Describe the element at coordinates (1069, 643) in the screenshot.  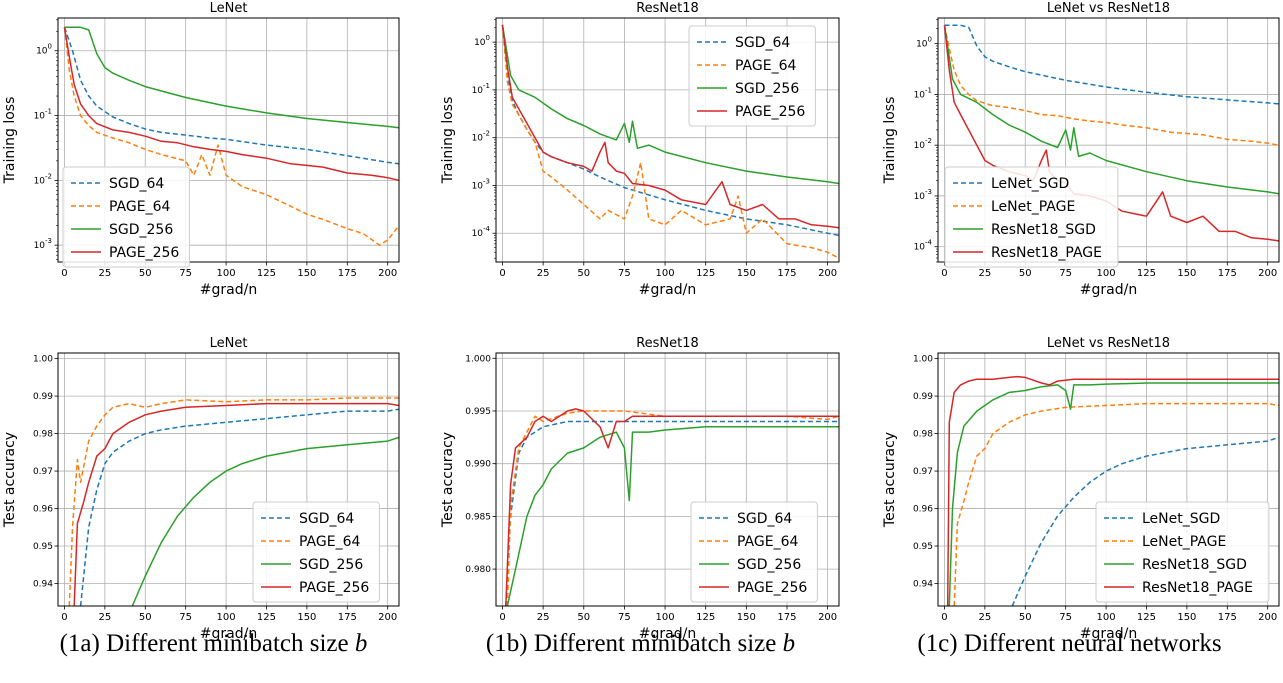
I see `caption-1c-text: (1c) Different neural networks` at that location.